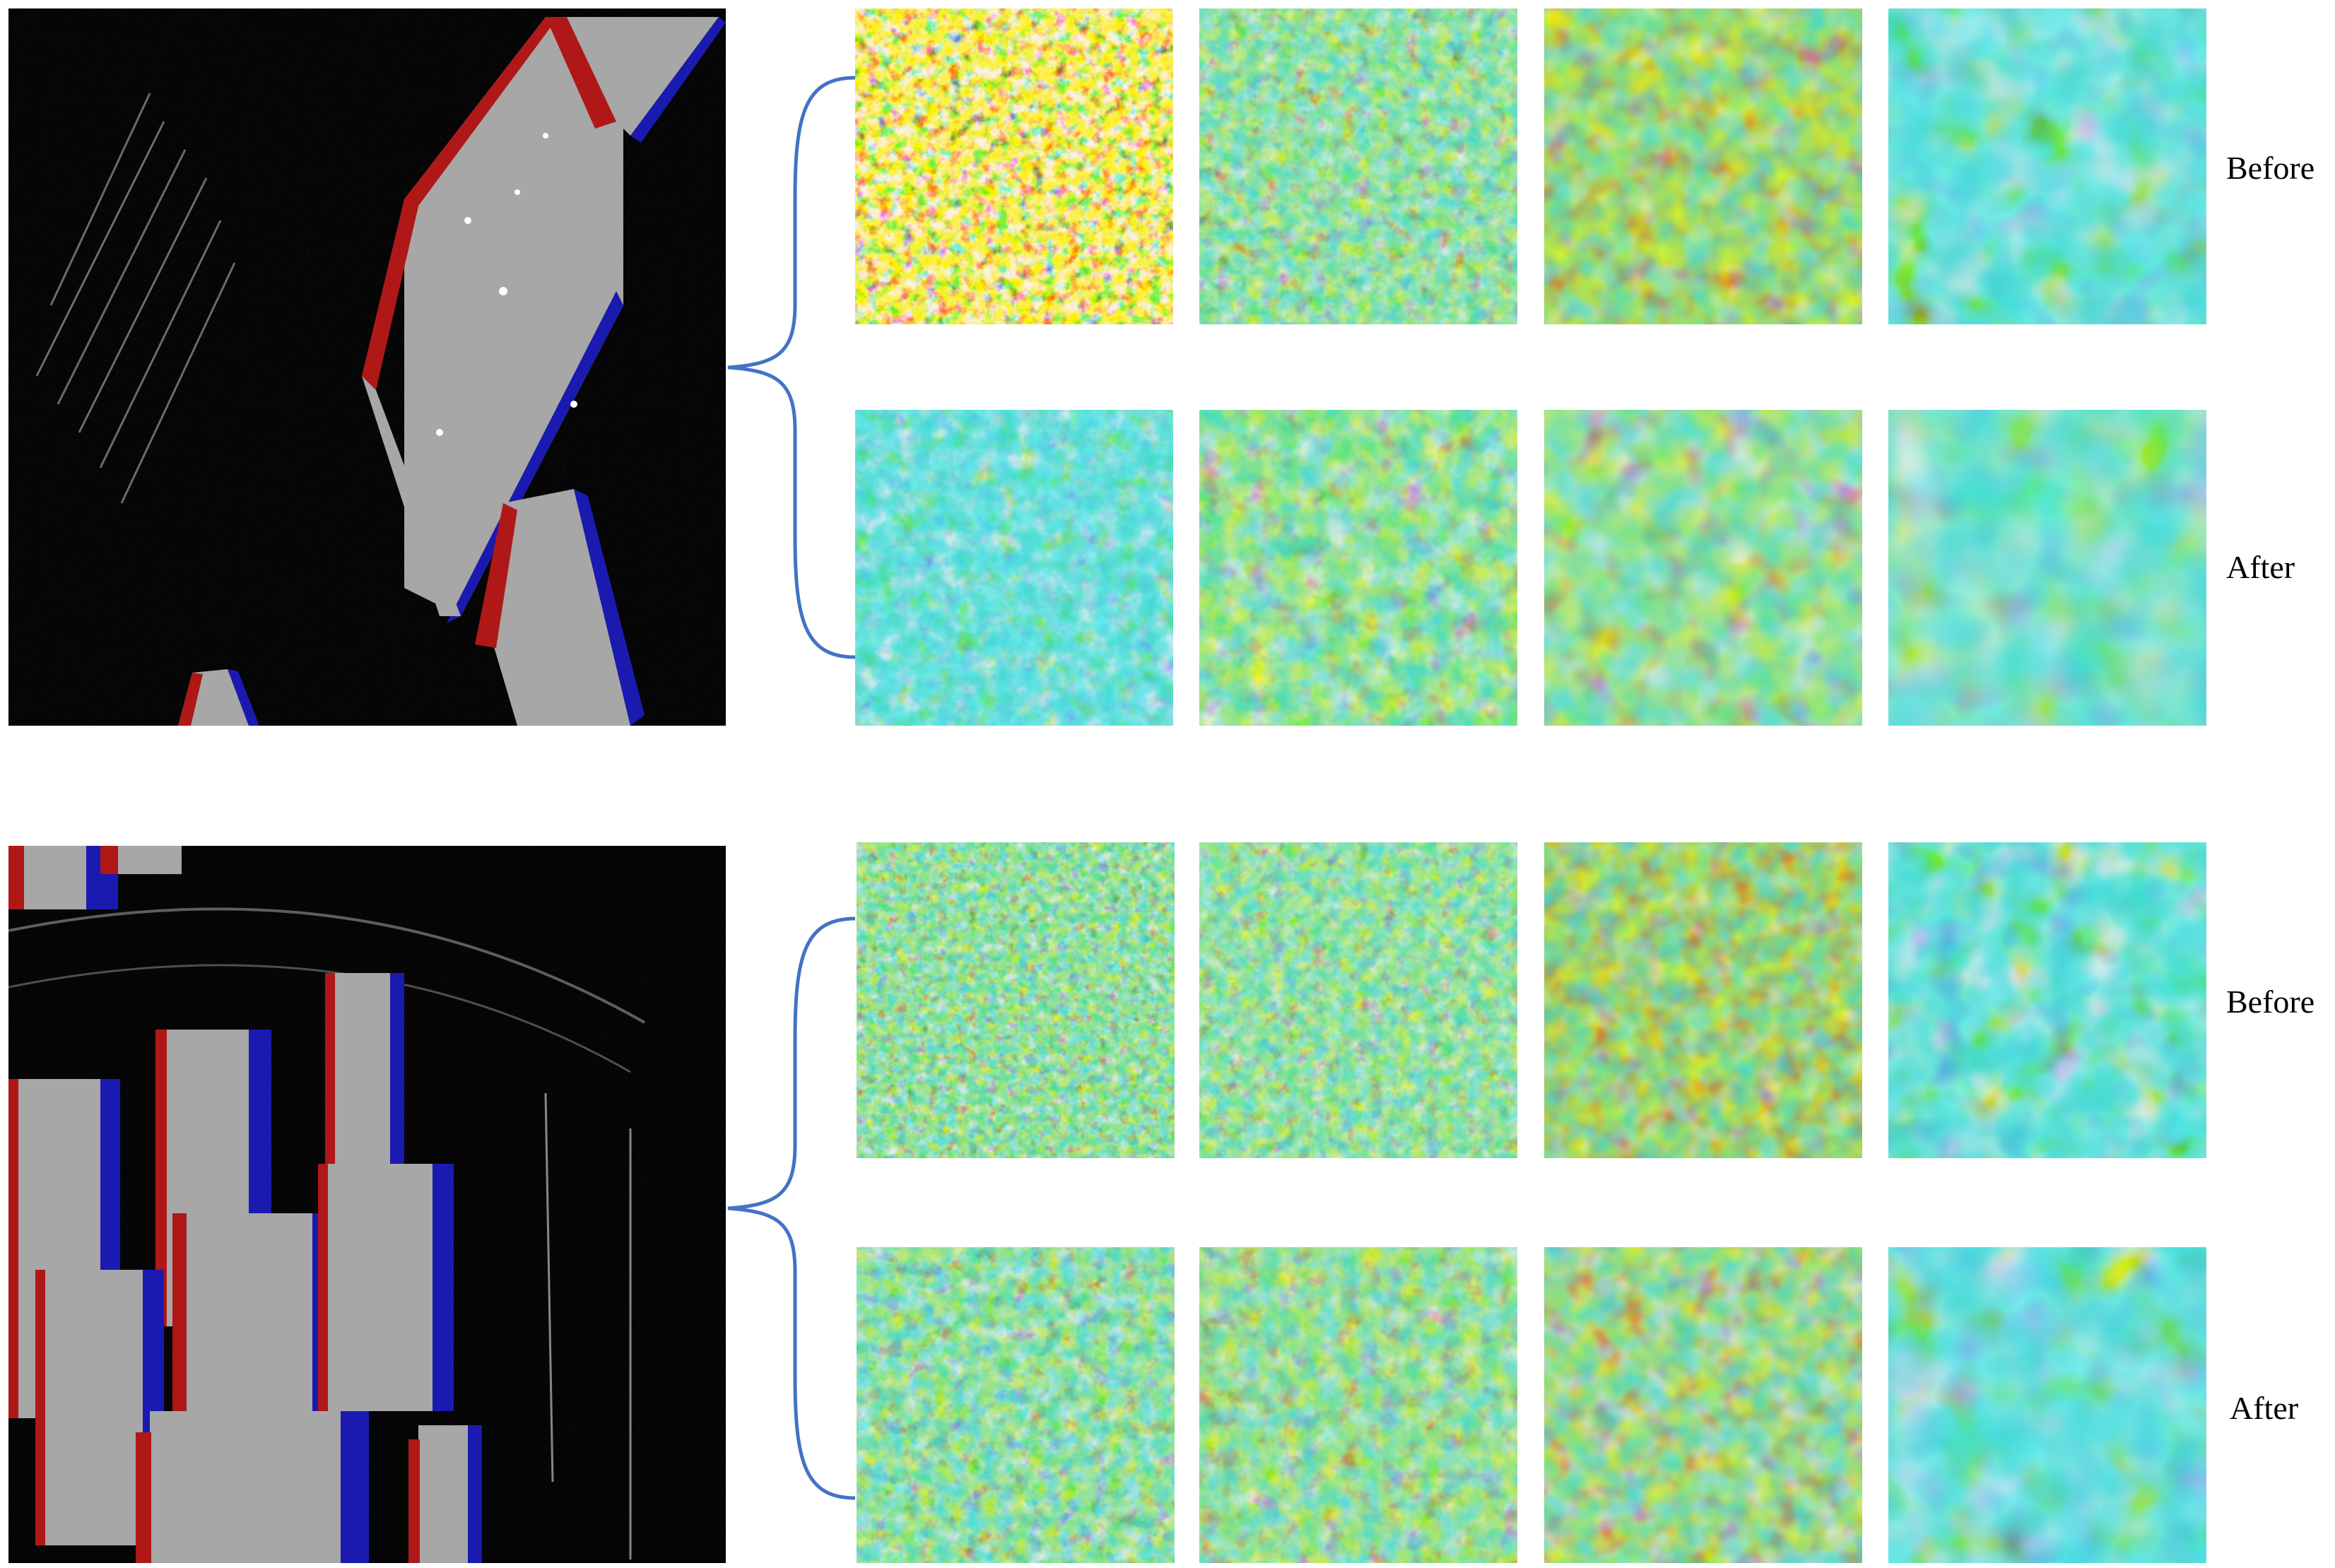 The width and height of the screenshot is (2335, 1568). I want to click on row-label-top-before: Before, so click(2270, 168).